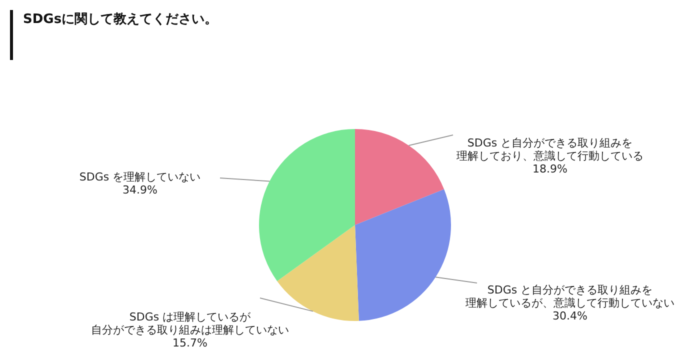  I want to click on slice-label: SDGs と自分ができる取り組みを理解しているが、意識して行動していない, so click(570, 296).